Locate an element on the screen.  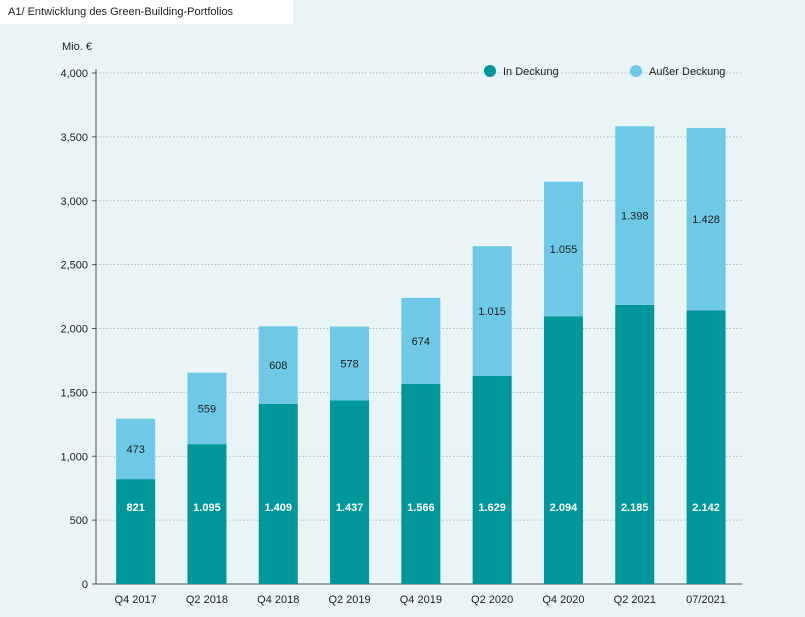
x-tick-label: 07/2021 is located at coordinates (706, 600).